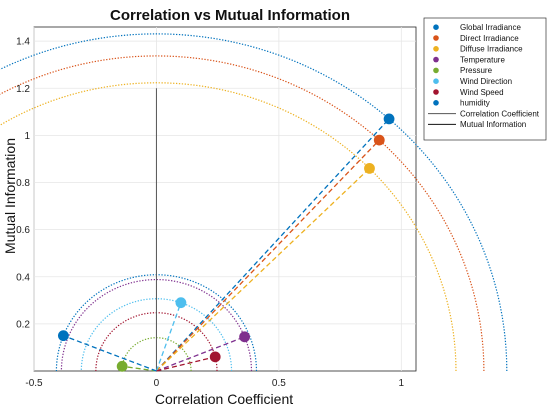  What do you see at coordinates (482, 92) in the screenshot?
I see `legend-label: Wind Speed` at bounding box center [482, 92].